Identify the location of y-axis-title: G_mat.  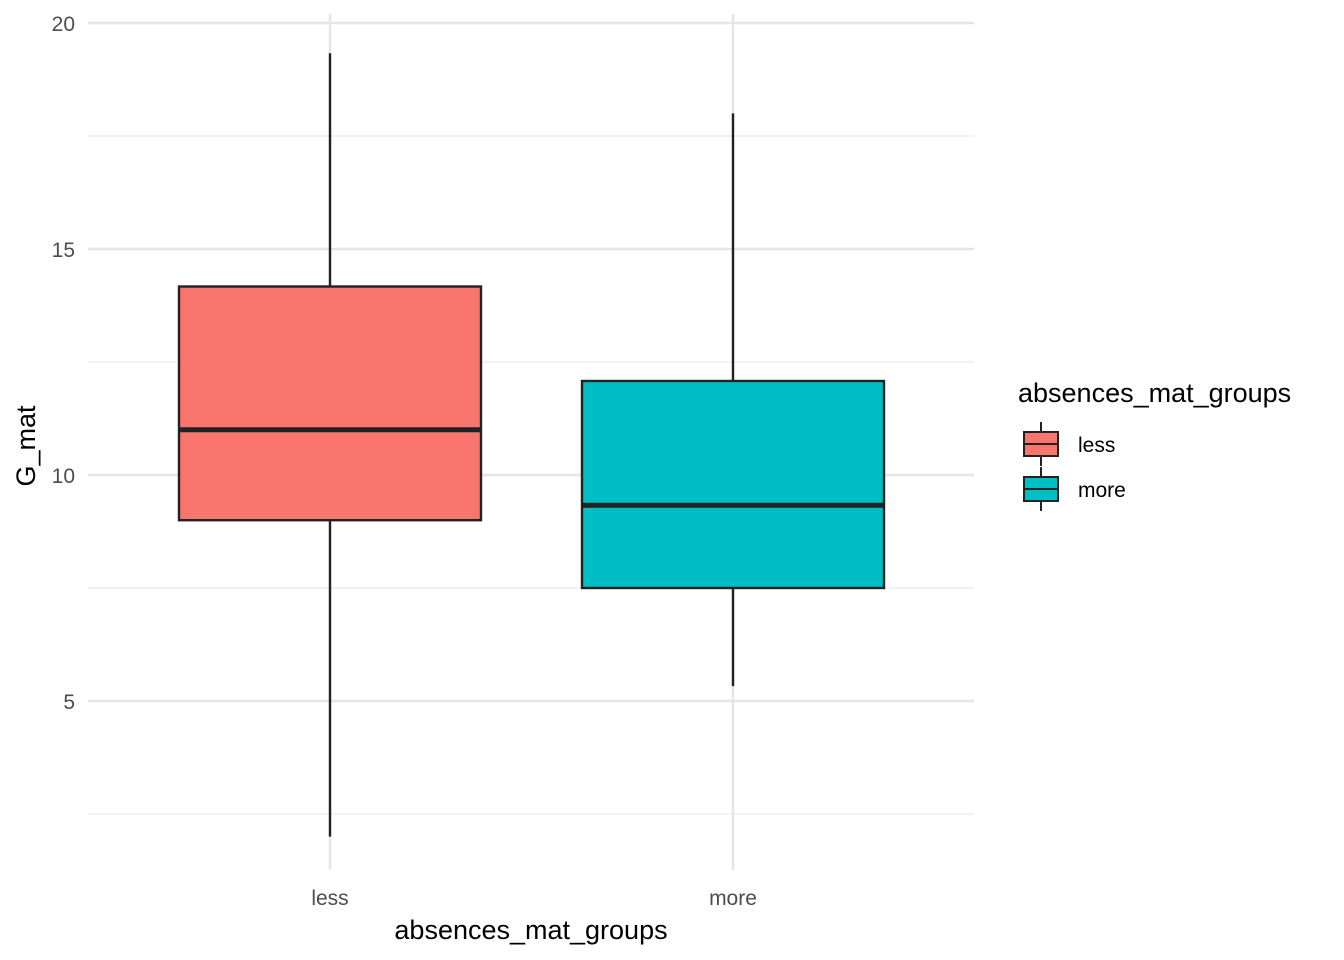
(26, 446).